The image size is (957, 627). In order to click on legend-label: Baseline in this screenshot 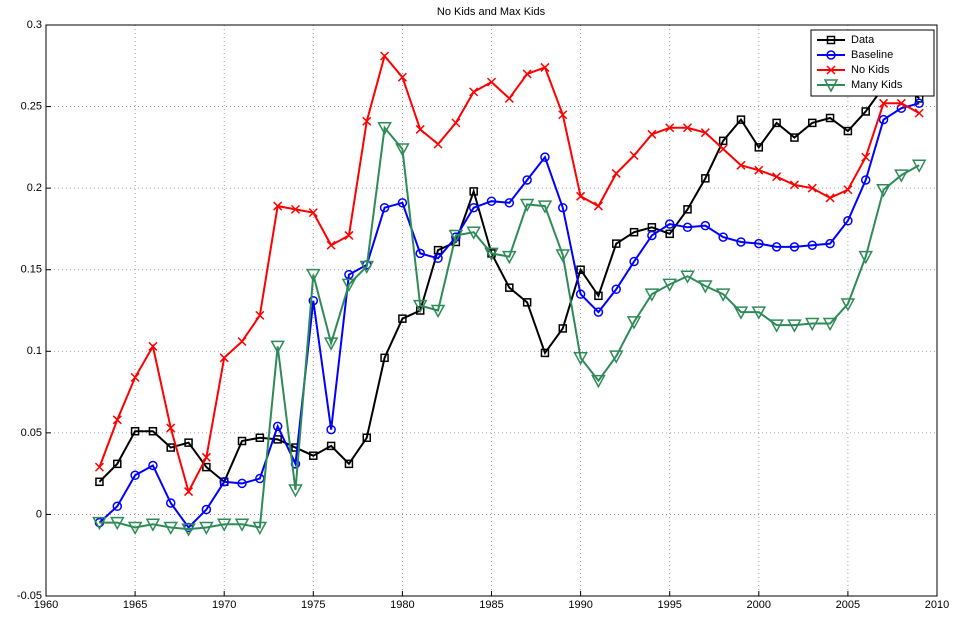, I will do `click(872, 55)`.